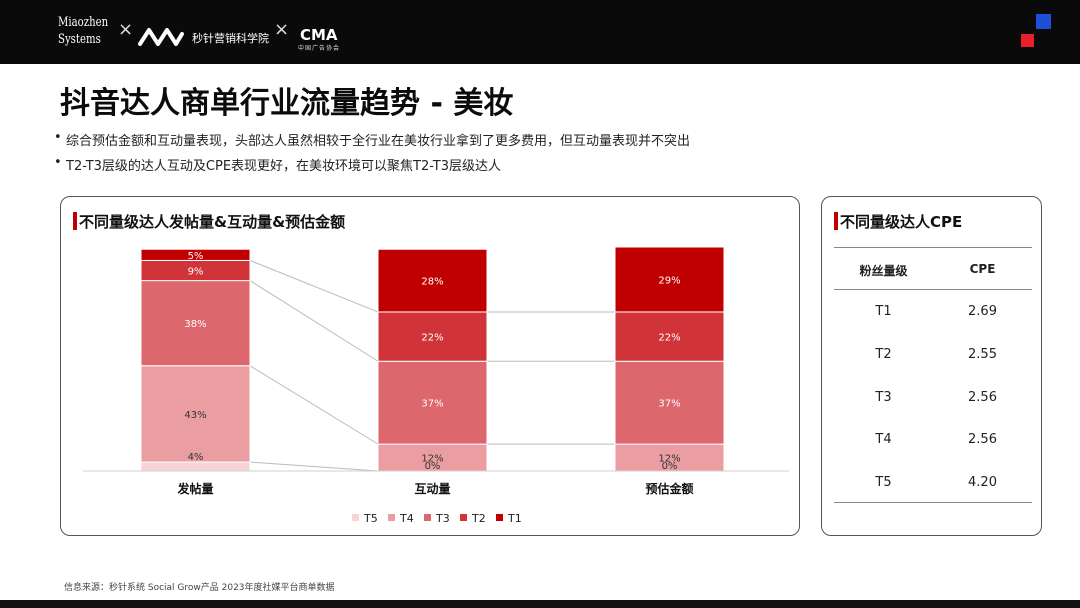  I want to click on cma-logo: CMA, so click(319, 35).